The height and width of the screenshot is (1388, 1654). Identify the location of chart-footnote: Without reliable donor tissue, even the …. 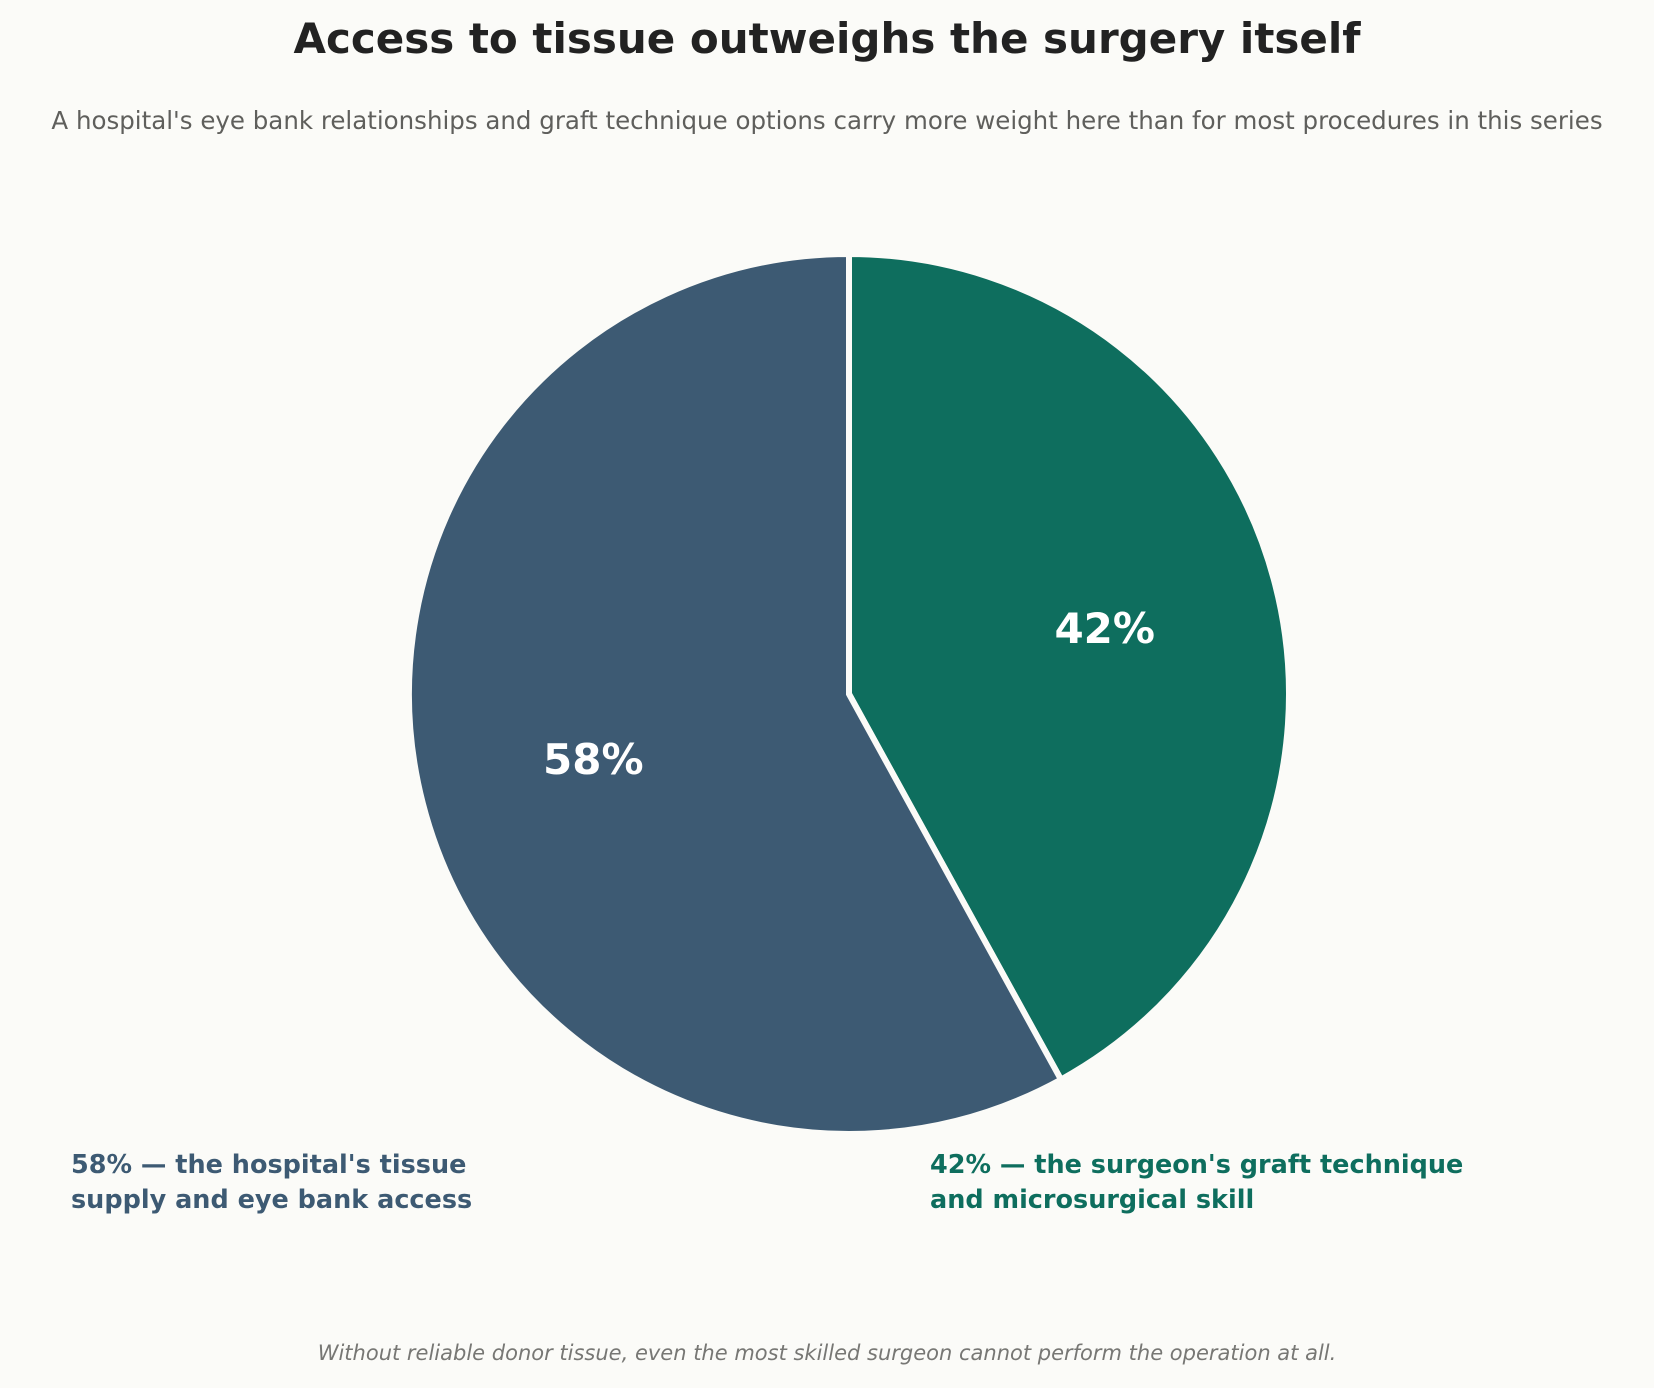
(827, 1353).